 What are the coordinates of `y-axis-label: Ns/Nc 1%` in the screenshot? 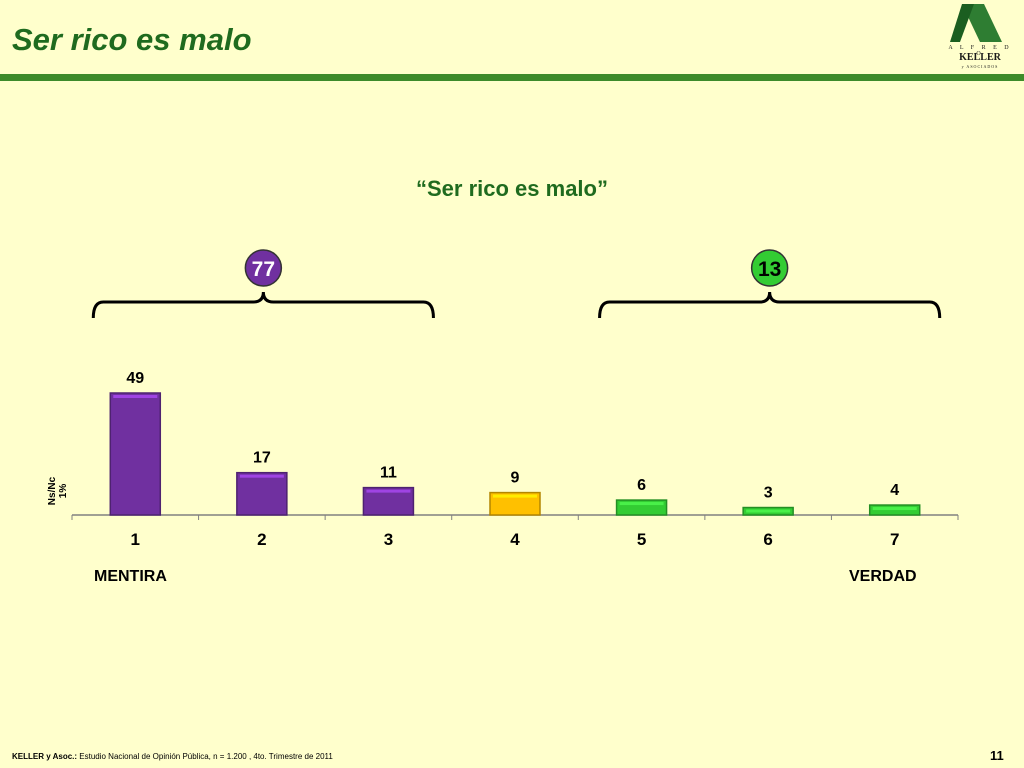 It's located at (58, 491).